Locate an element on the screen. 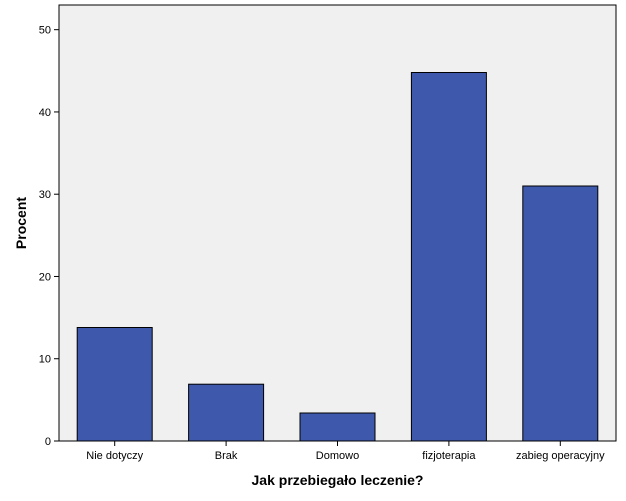 This screenshot has height=501, width=626. x-axis-title: Jak przebiegało leczenie? is located at coordinates (338, 480).